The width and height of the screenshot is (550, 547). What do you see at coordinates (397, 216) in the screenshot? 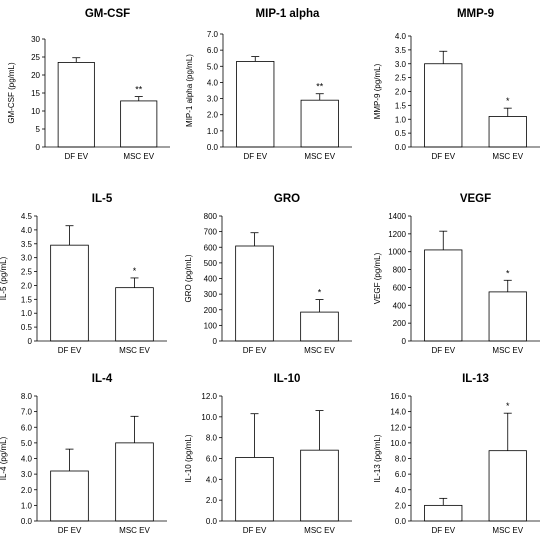
I see `y-tick-label: 1400` at bounding box center [397, 216].